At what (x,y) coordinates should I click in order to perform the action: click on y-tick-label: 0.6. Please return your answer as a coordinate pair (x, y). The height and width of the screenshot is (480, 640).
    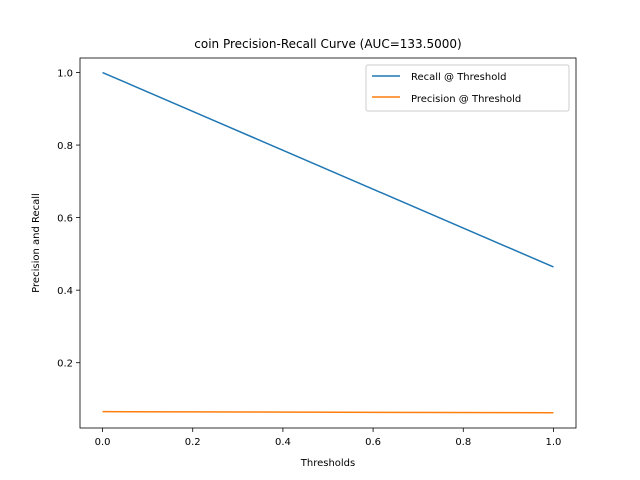
    Looking at the image, I should click on (65, 219).